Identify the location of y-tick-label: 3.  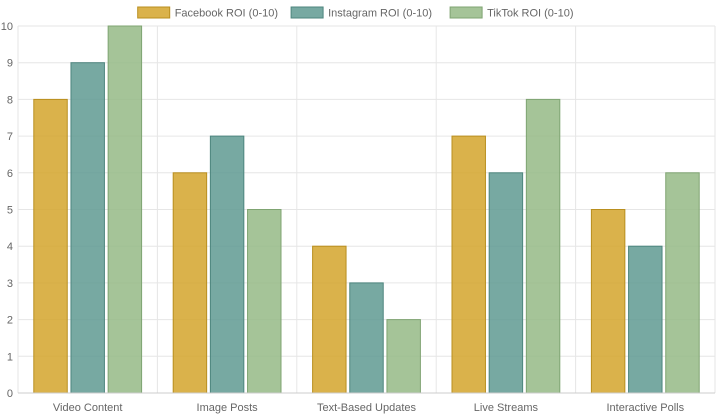
(10, 284).